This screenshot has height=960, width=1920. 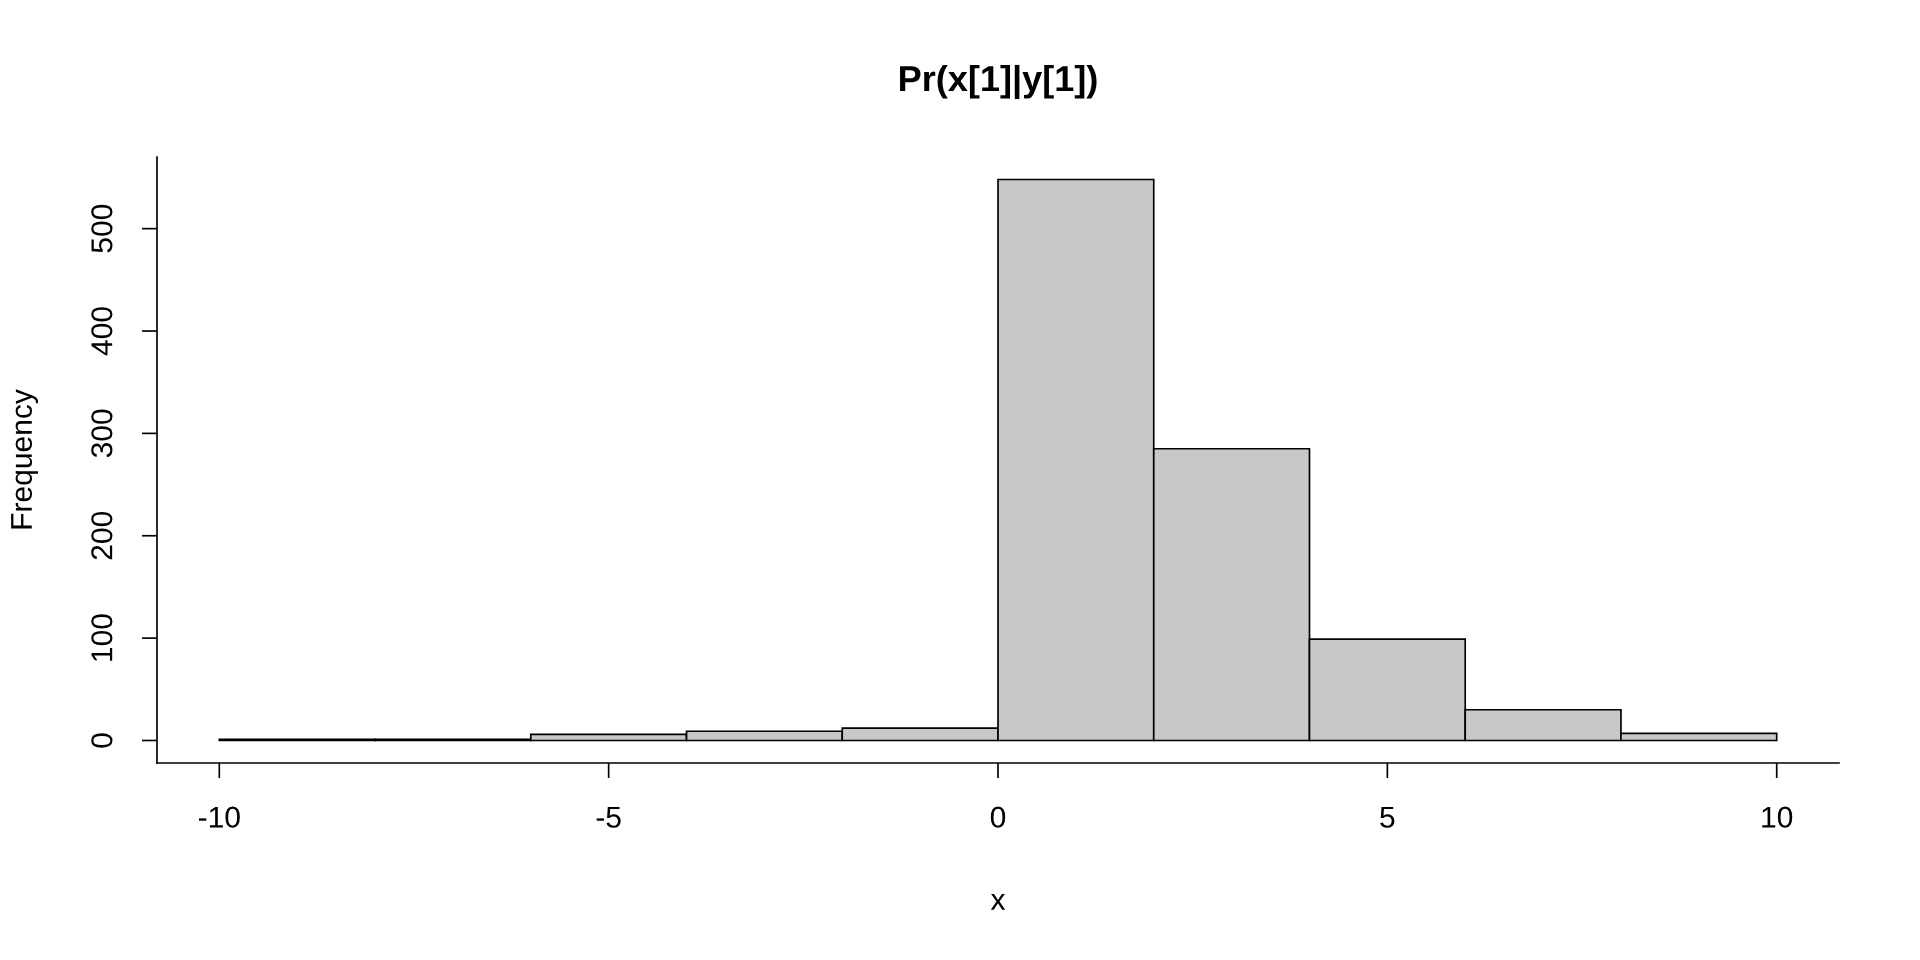 I want to click on chart-title: Pr(x[1]|y[1]), so click(x=998, y=82).